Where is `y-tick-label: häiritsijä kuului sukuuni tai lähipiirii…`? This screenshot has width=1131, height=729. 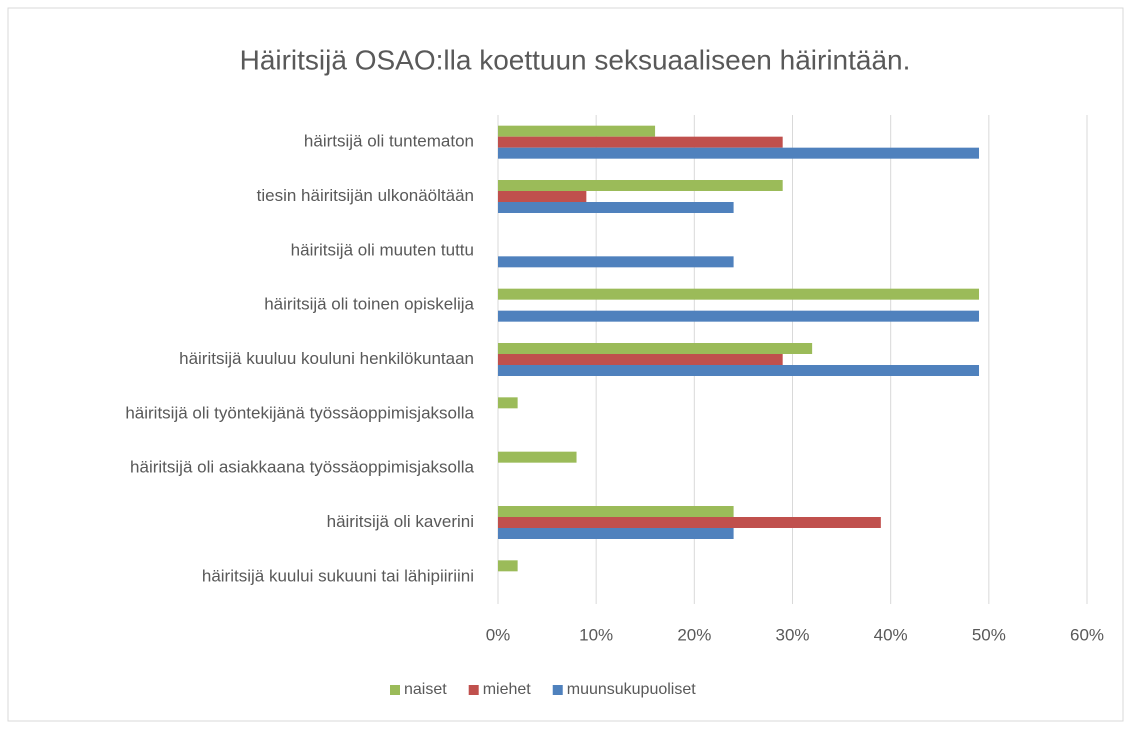 y-tick-label: häiritsijä kuului sukuuni tai lähipiirii… is located at coordinates (338, 575).